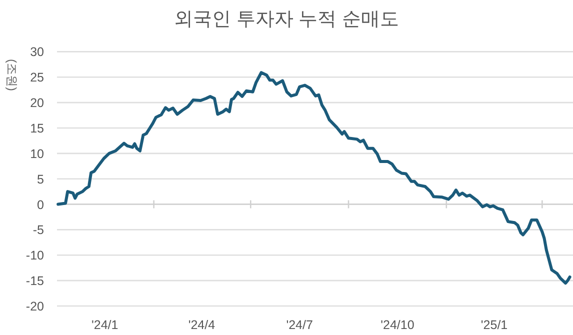  I want to click on x-tick-label: '24/10, so click(397, 325).